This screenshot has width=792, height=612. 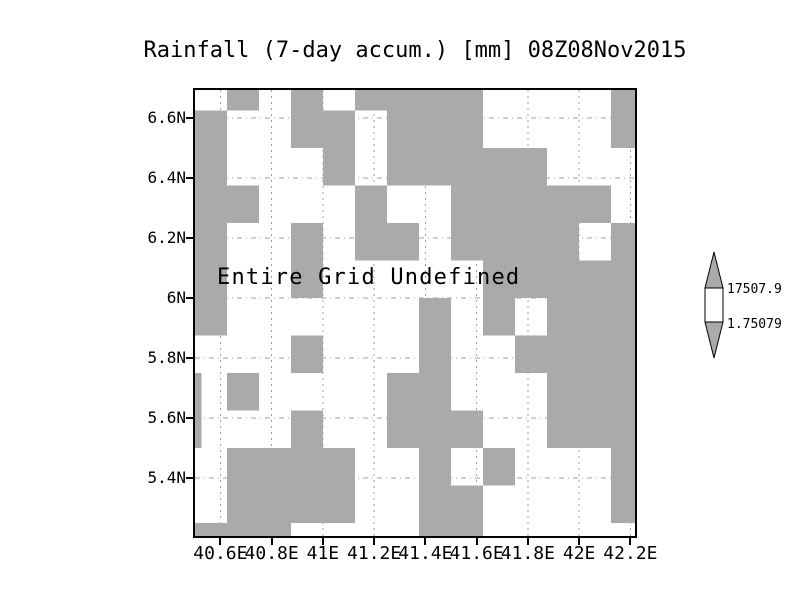 I want to click on colorbar-range-box, so click(x=714, y=305).